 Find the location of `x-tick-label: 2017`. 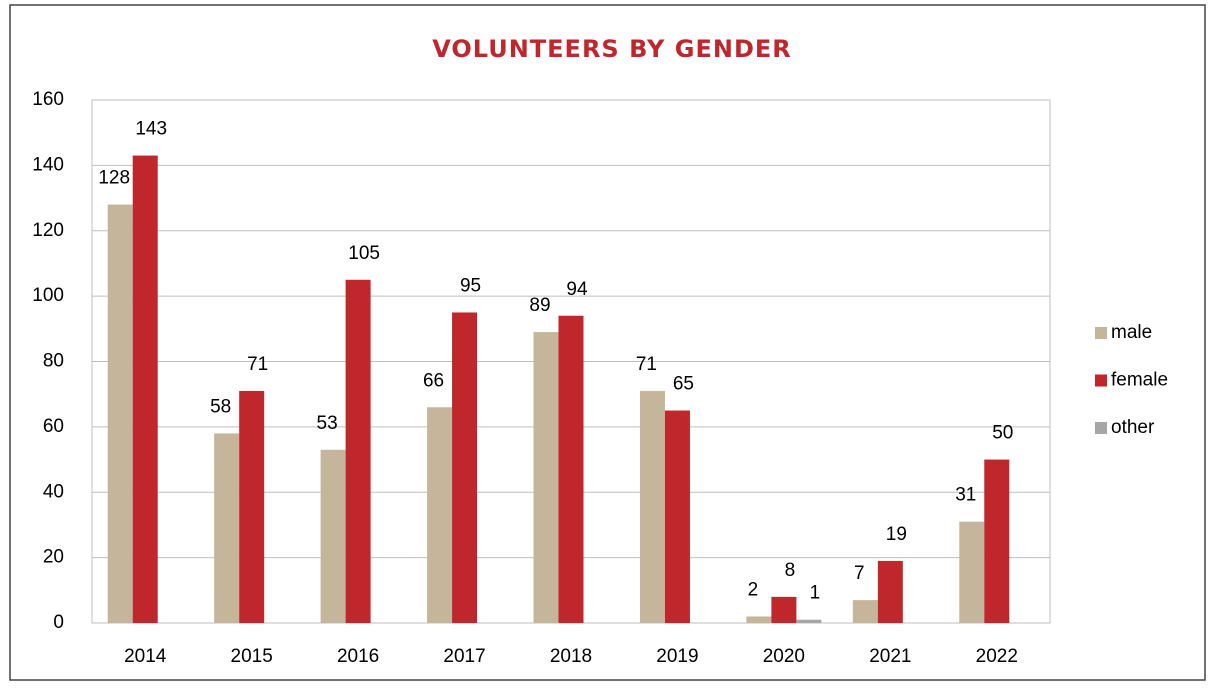

x-tick-label: 2017 is located at coordinates (464, 656).